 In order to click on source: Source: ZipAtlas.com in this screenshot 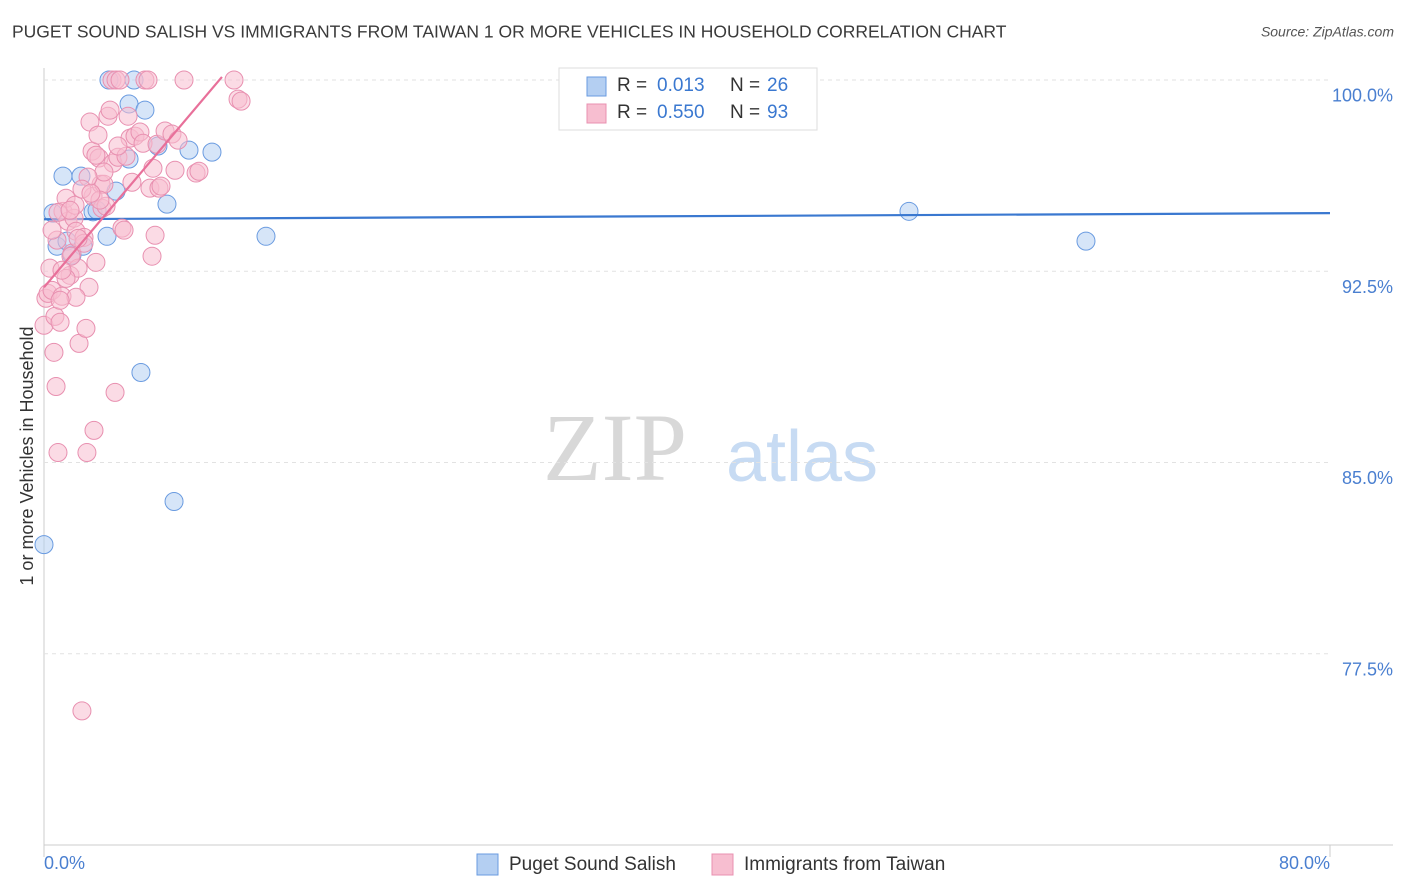, I will do `click(1327, 32)`.